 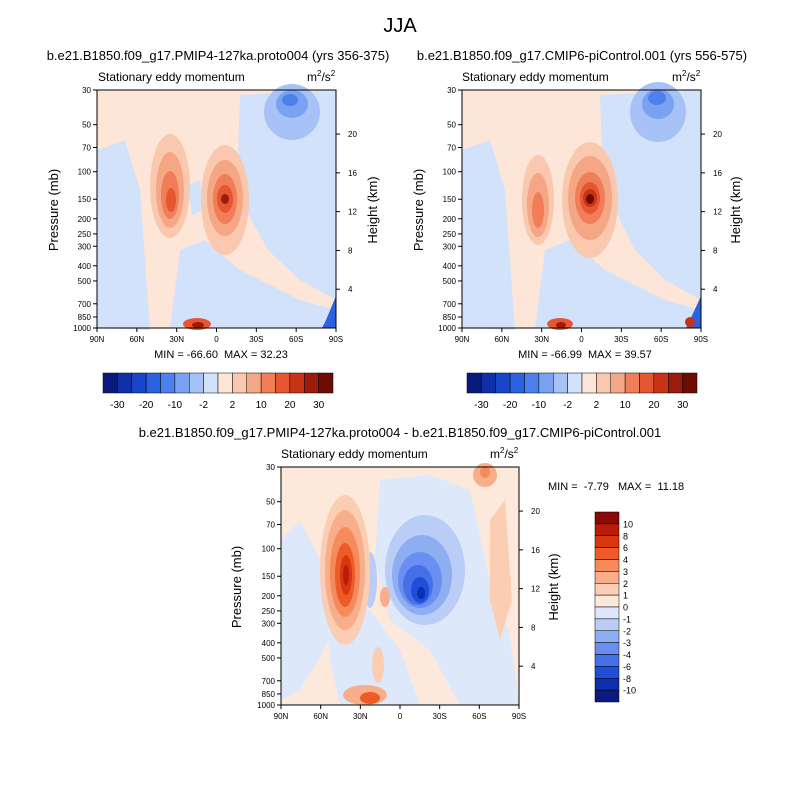 What do you see at coordinates (450, 219) in the screenshot?
I see `panel-2-ytick-label: 200` at bounding box center [450, 219].